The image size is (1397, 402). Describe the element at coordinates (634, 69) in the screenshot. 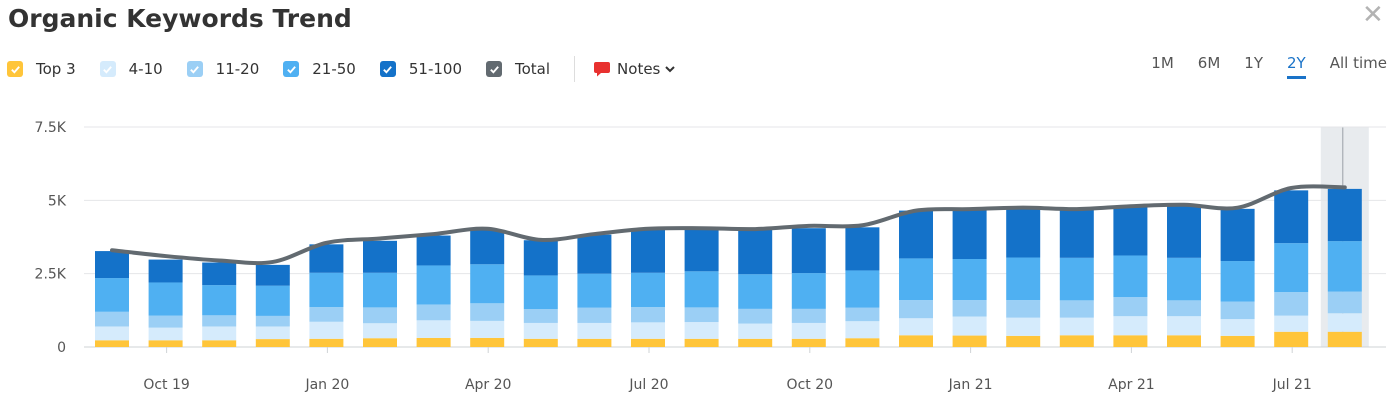

I see `notes-button: Notes` at that location.